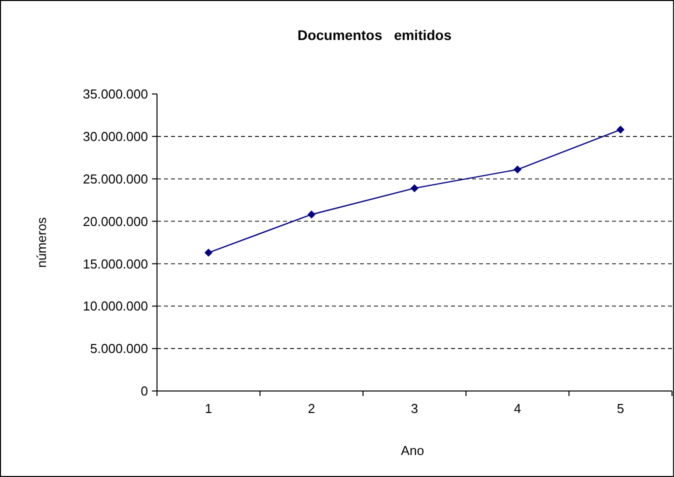 The image size is (675, 477). I want to click on x-tick-label: 4, so click(518, 408).